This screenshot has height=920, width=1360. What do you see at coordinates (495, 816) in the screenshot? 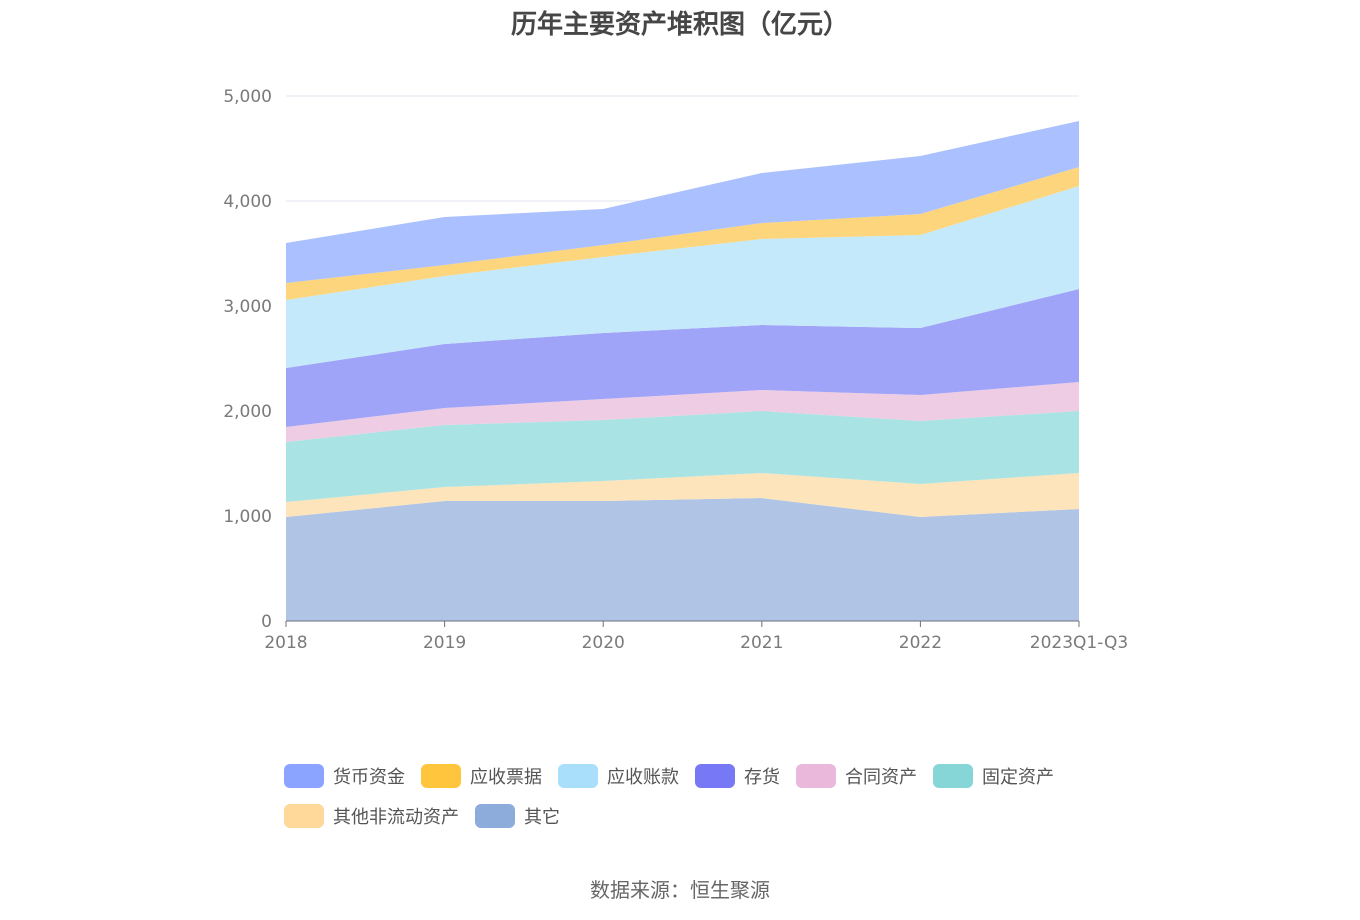
I see `legend-swatch-other` at bounding box center [495, 816].